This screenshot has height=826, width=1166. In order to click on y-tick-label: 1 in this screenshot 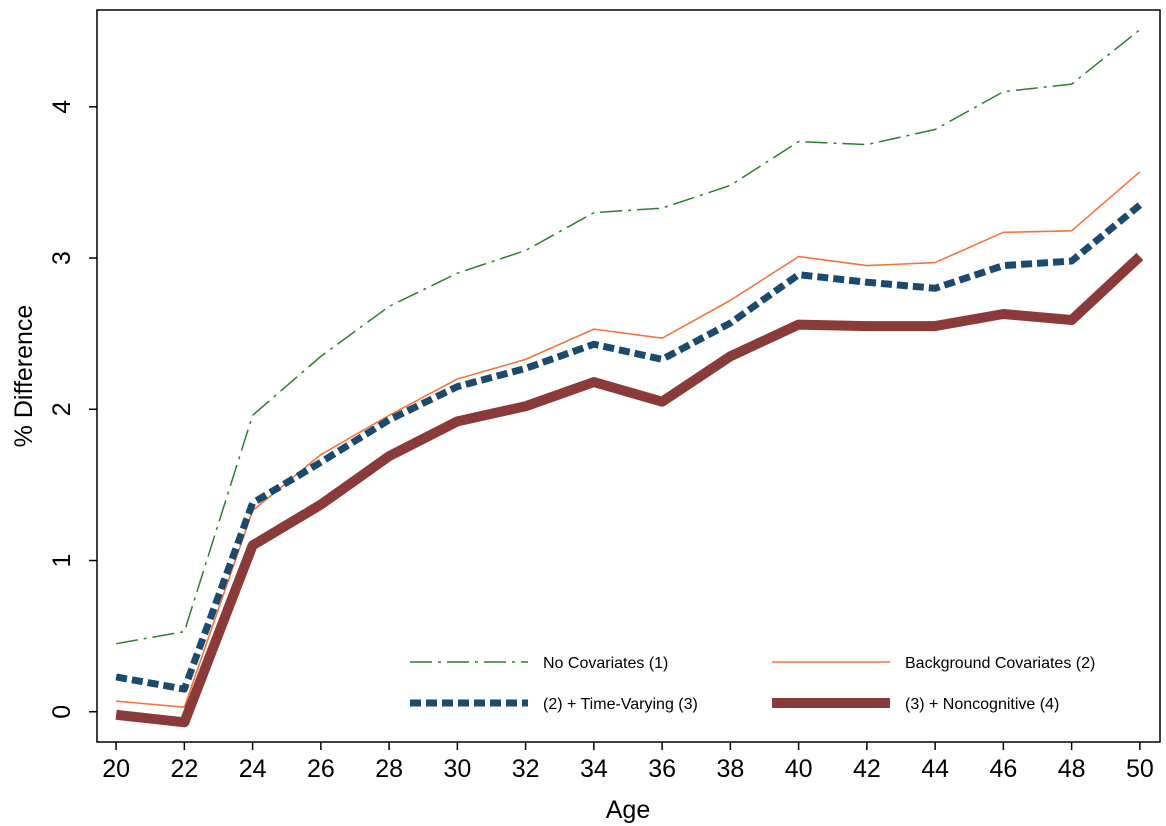, I will do `click(62, 561)`.